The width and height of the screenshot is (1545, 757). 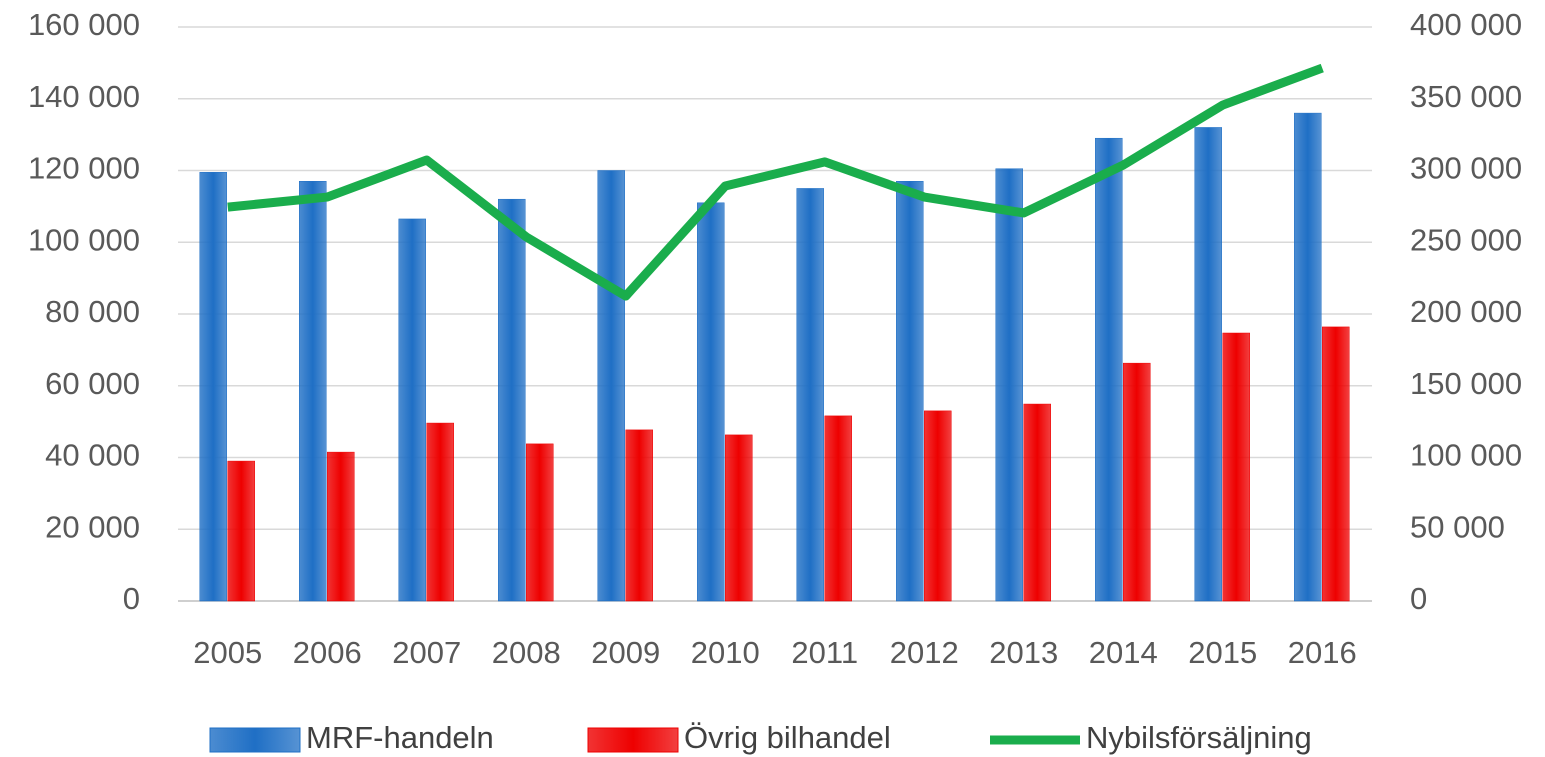 I want to click on y2-tick-label: 100 000, so click(x=1466, y=455).